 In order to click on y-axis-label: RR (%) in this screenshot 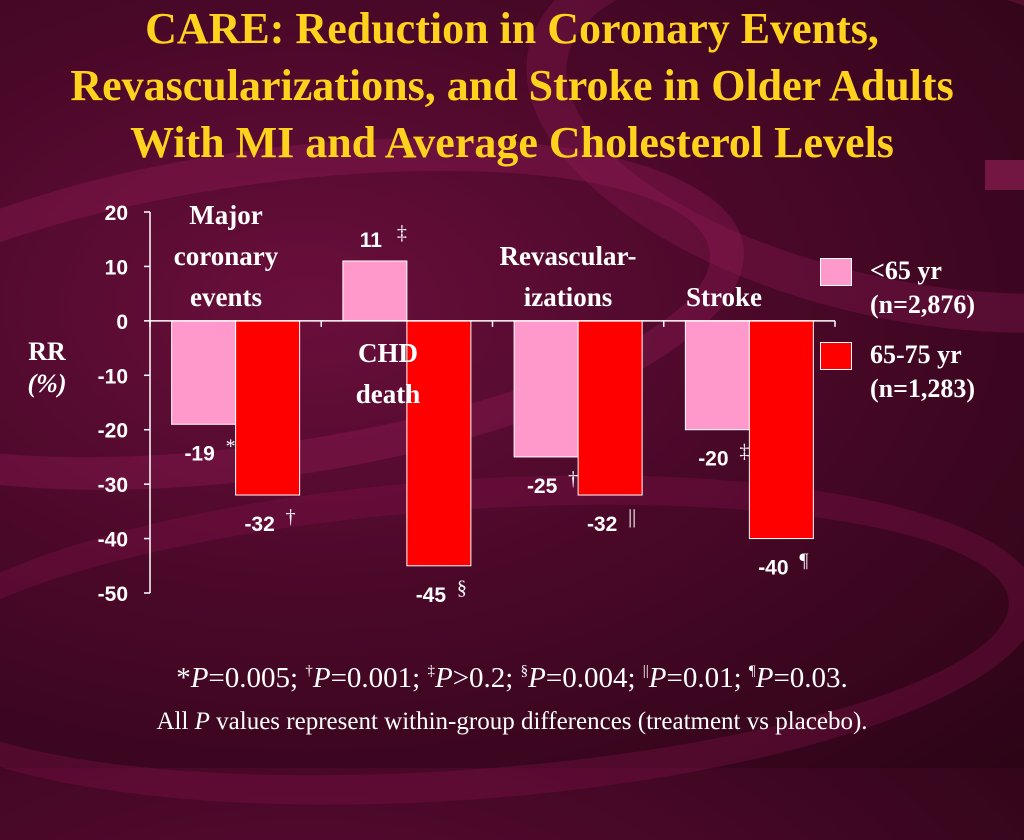, I will do `click(47, 368)`.